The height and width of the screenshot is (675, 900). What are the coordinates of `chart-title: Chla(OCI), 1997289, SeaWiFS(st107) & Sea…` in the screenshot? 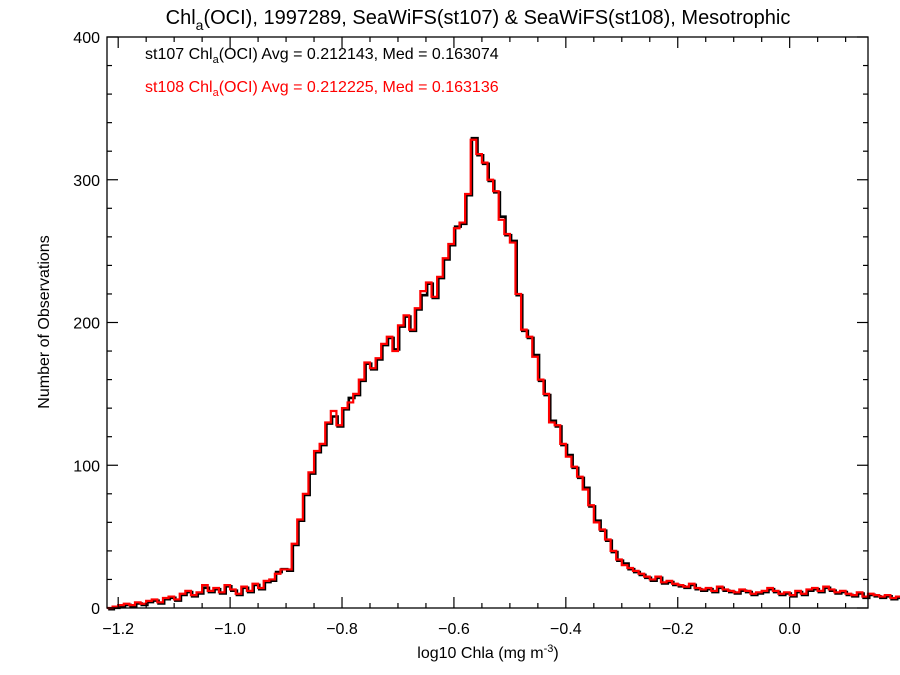 It's located at (478, 20).